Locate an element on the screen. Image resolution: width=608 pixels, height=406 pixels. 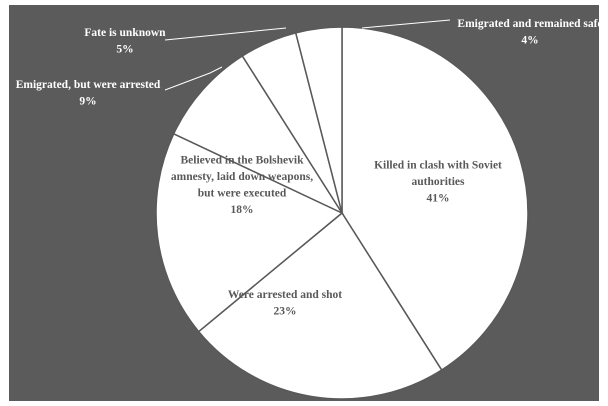
slice-category-label: Killed in clash with Soviet is located at coordinates (438, 166).